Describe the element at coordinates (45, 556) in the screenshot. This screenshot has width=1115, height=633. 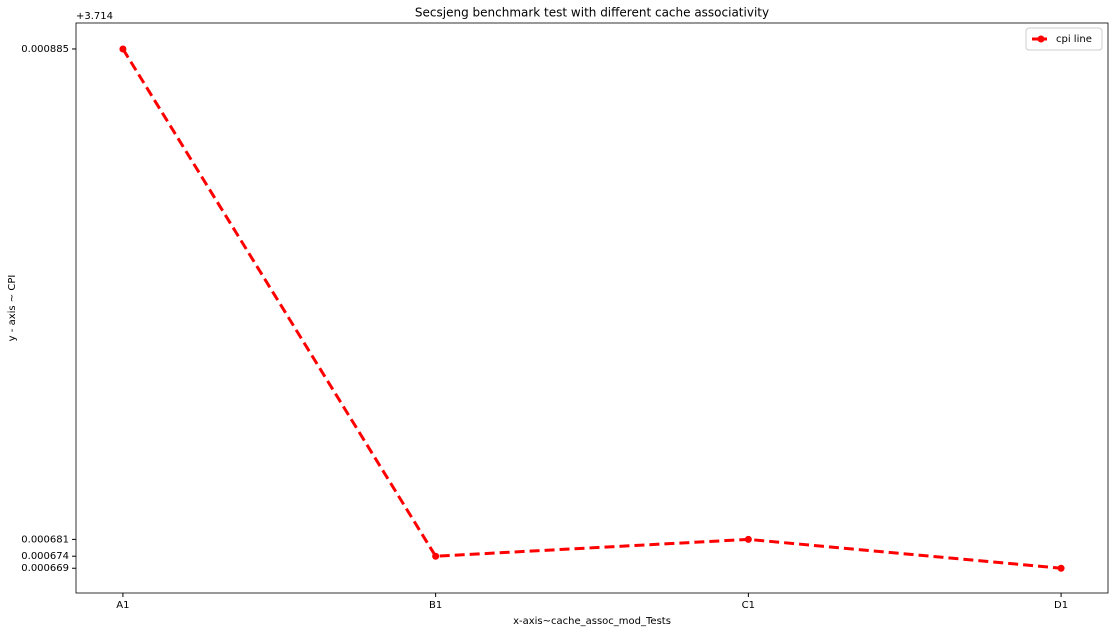
I see `y-tick-label: 0.000674` at that location.